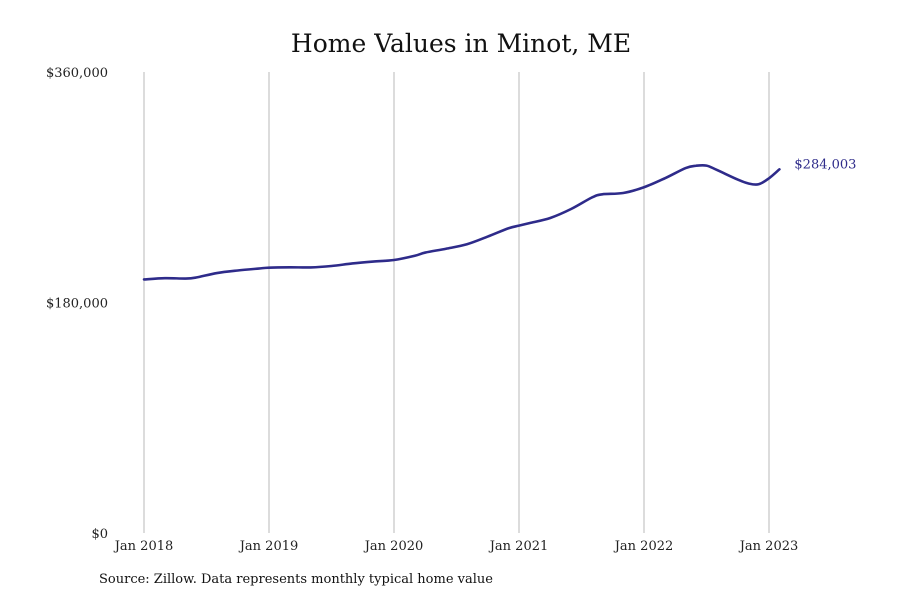 The width and height of the screenshot is (900, 600). Describe the element at coordinates (143, 546) in the screenshot. I see `x-tick-label: Jan 2018` at that location.